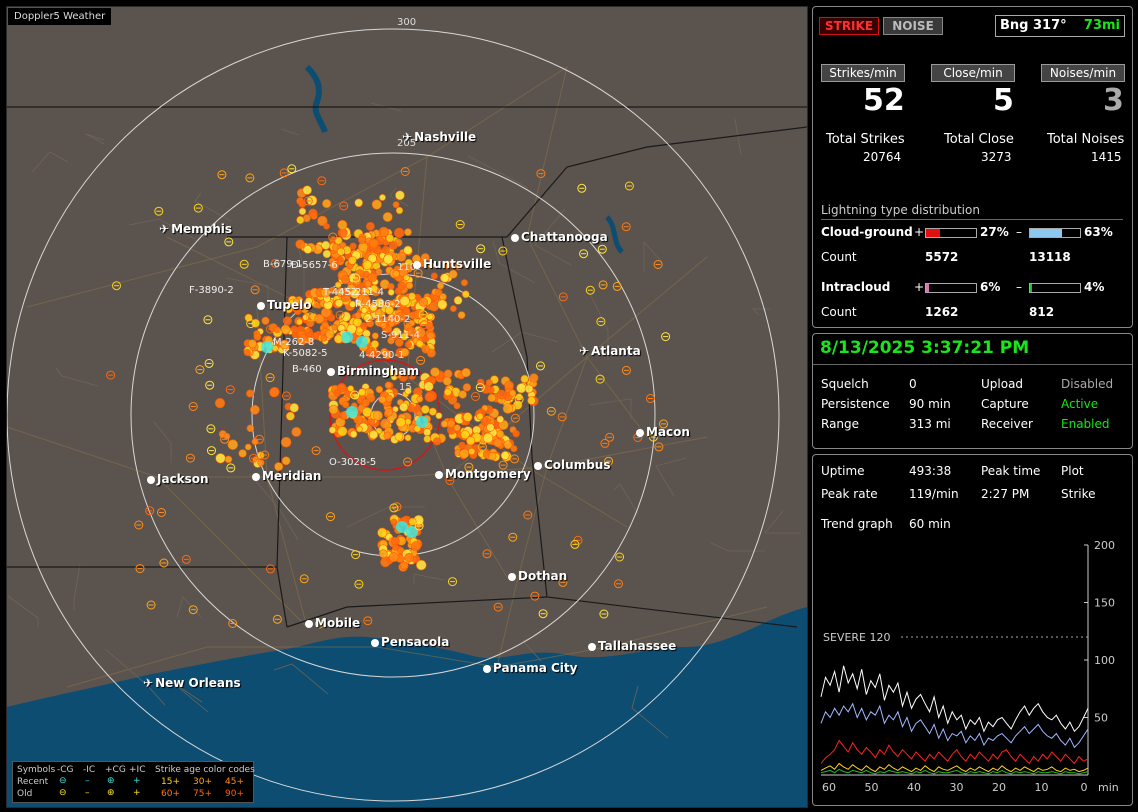  Describe the element at coordinates (25, 794) in the screenshot. I see `legend-old-label: Old` at that location.